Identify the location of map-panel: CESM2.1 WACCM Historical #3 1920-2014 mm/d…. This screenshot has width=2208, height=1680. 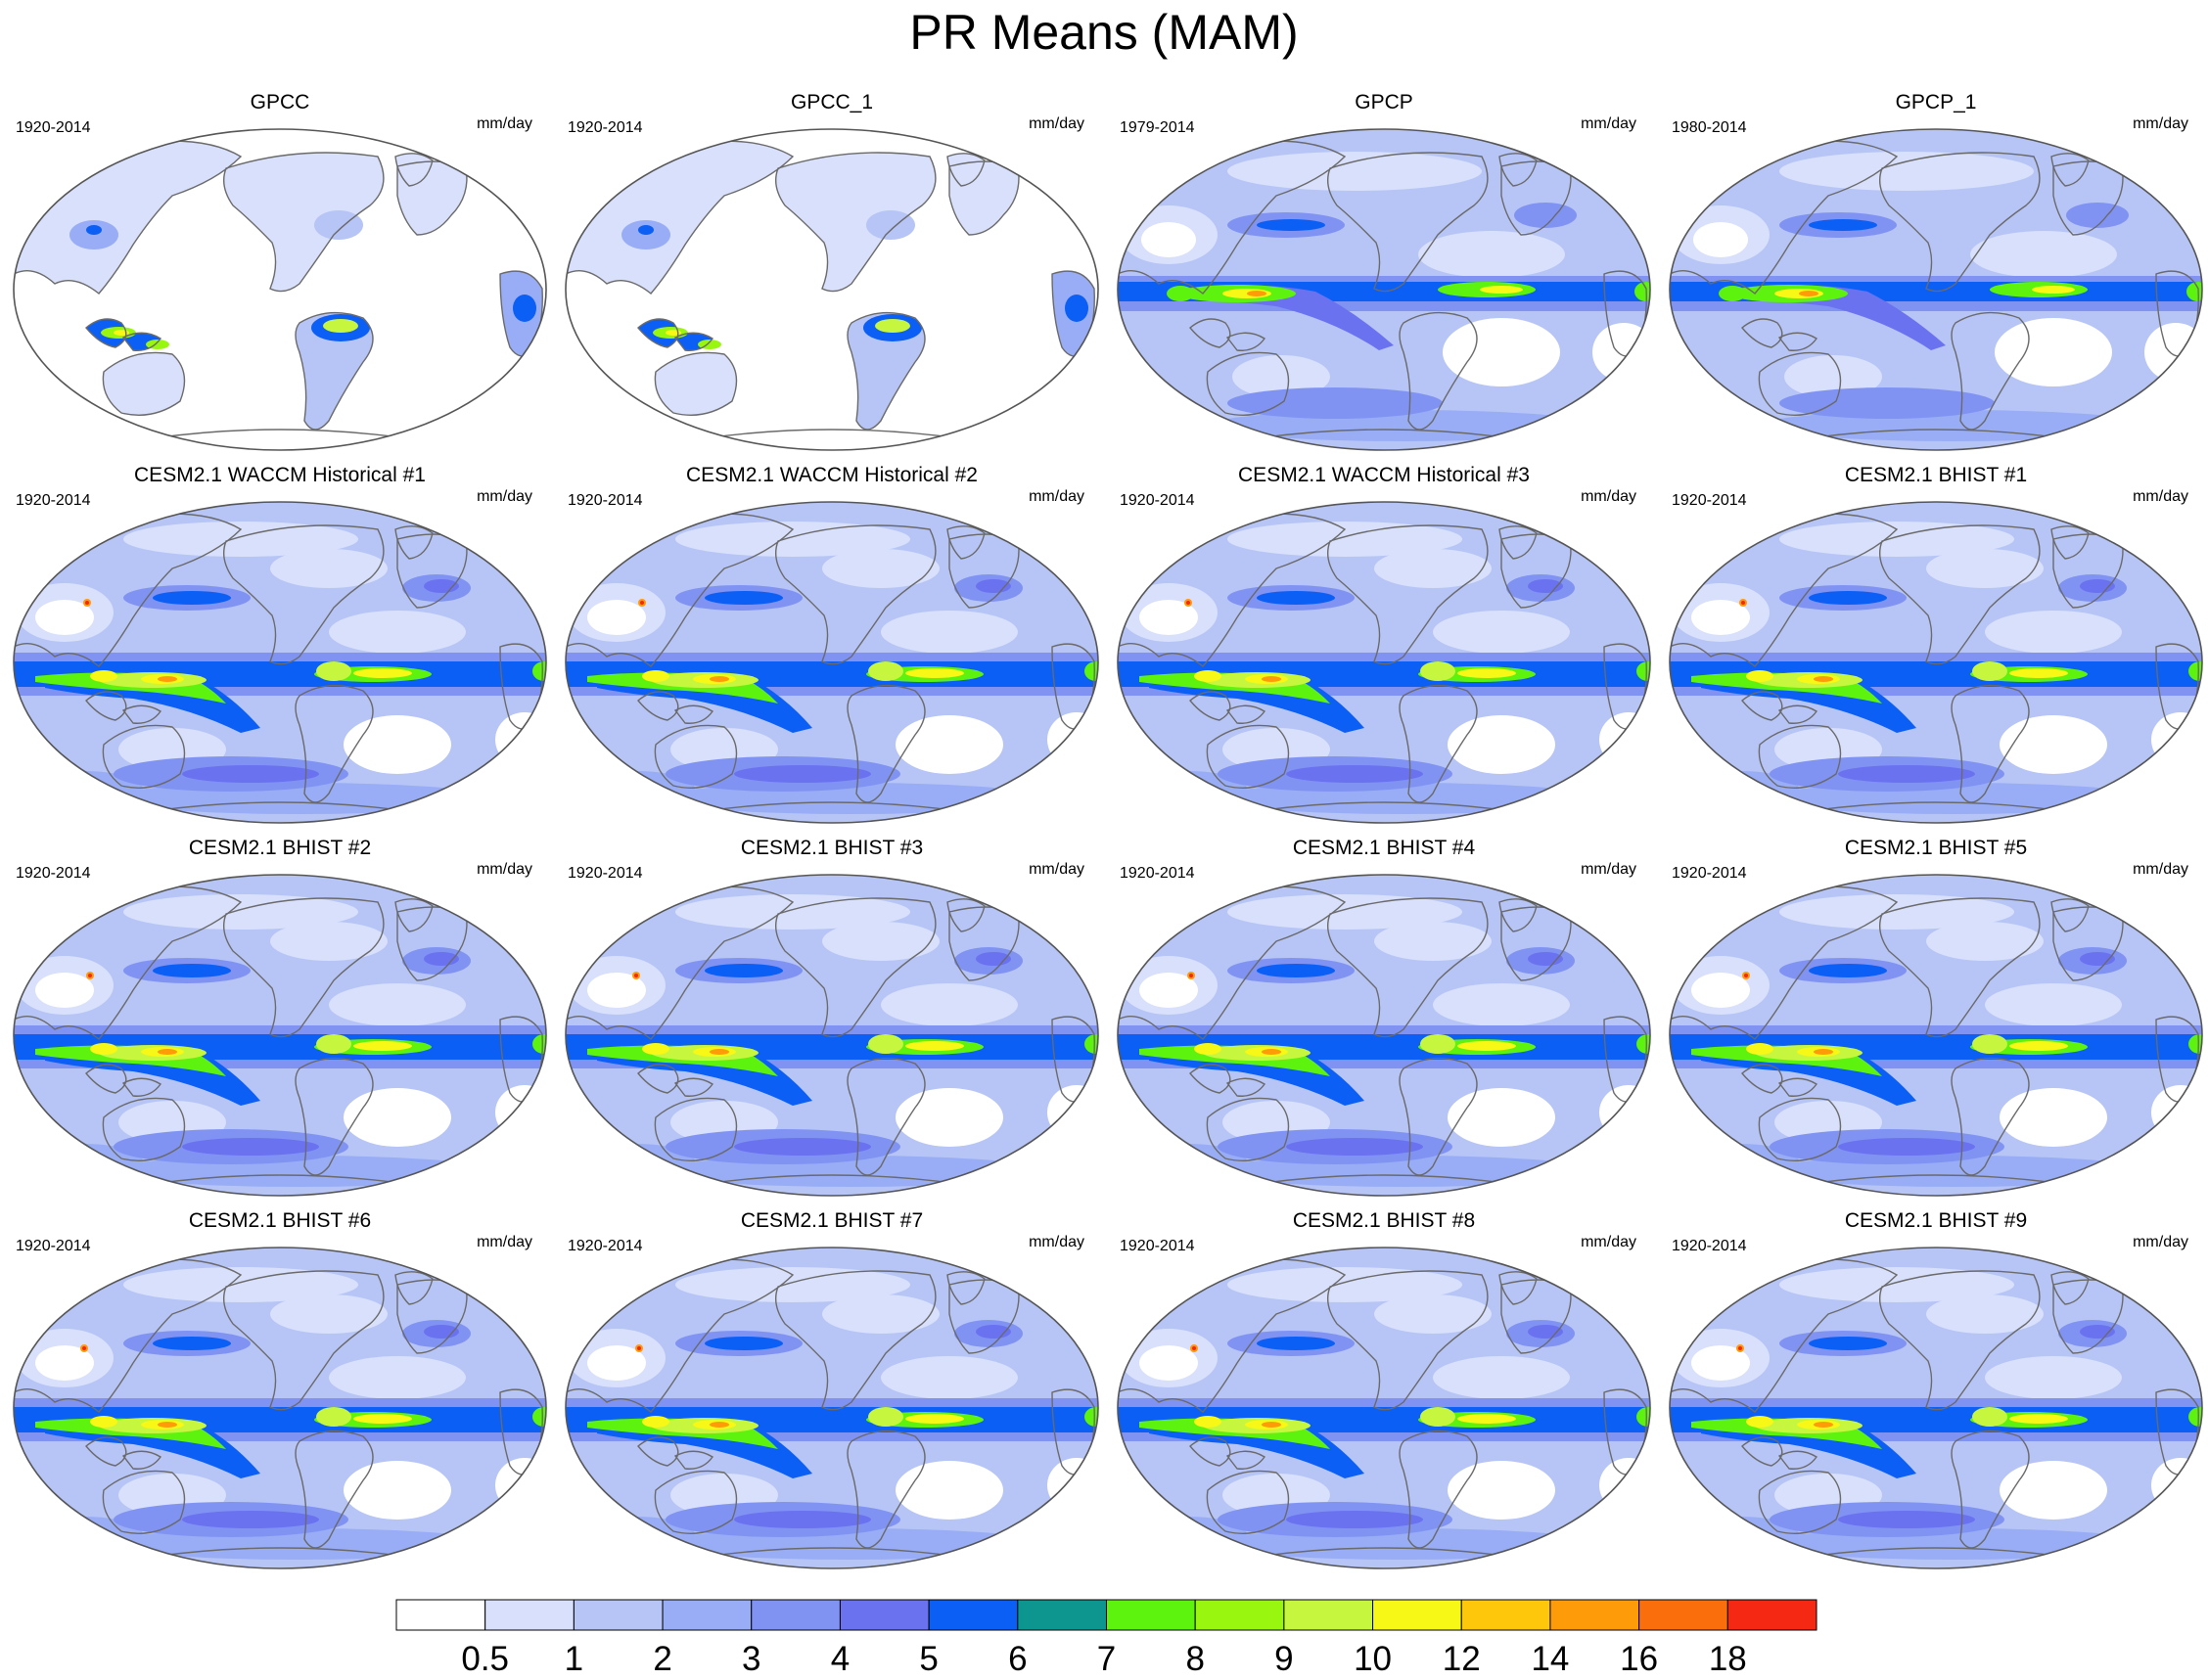
(1384, 642).